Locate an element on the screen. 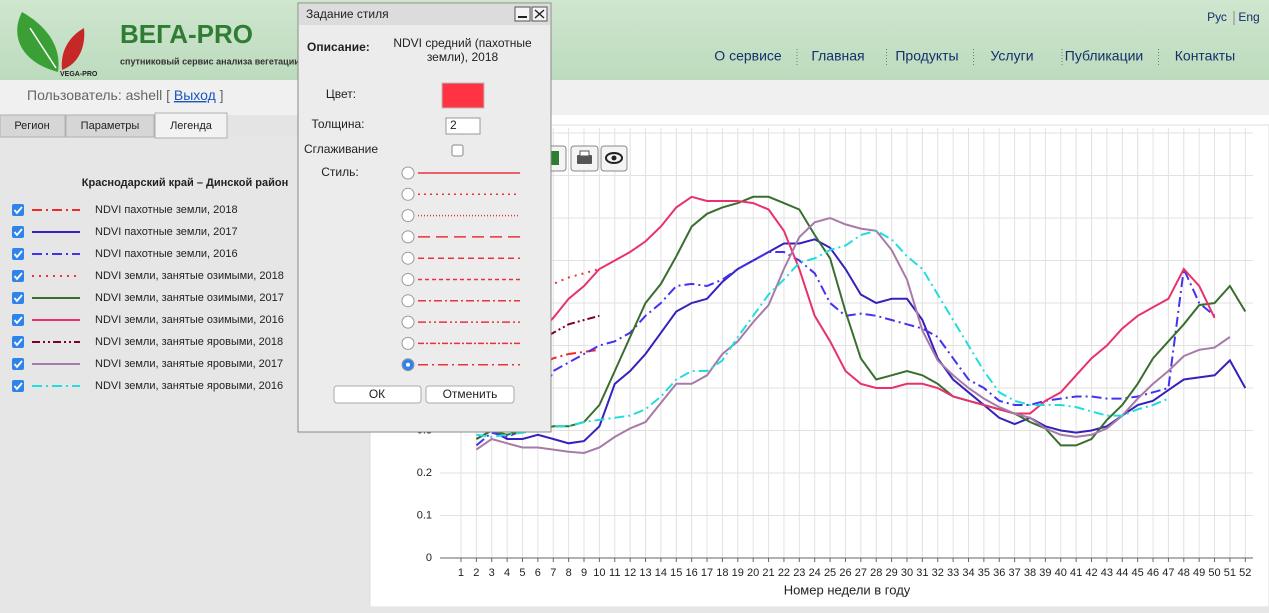 The width and height of the screenshot is (1269, 613). cancel-button is located at coordinates (470, 394).